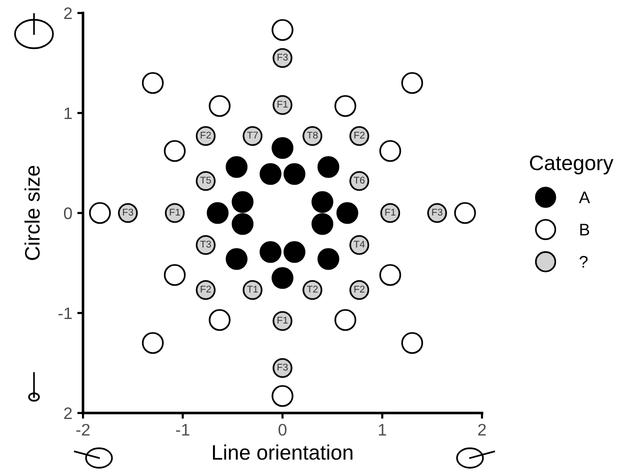 The height and width of the screenshot is (474, 632). Describe the element at coordinates (252, 289) in the screenshot. I see `data-label: T1` at that location.